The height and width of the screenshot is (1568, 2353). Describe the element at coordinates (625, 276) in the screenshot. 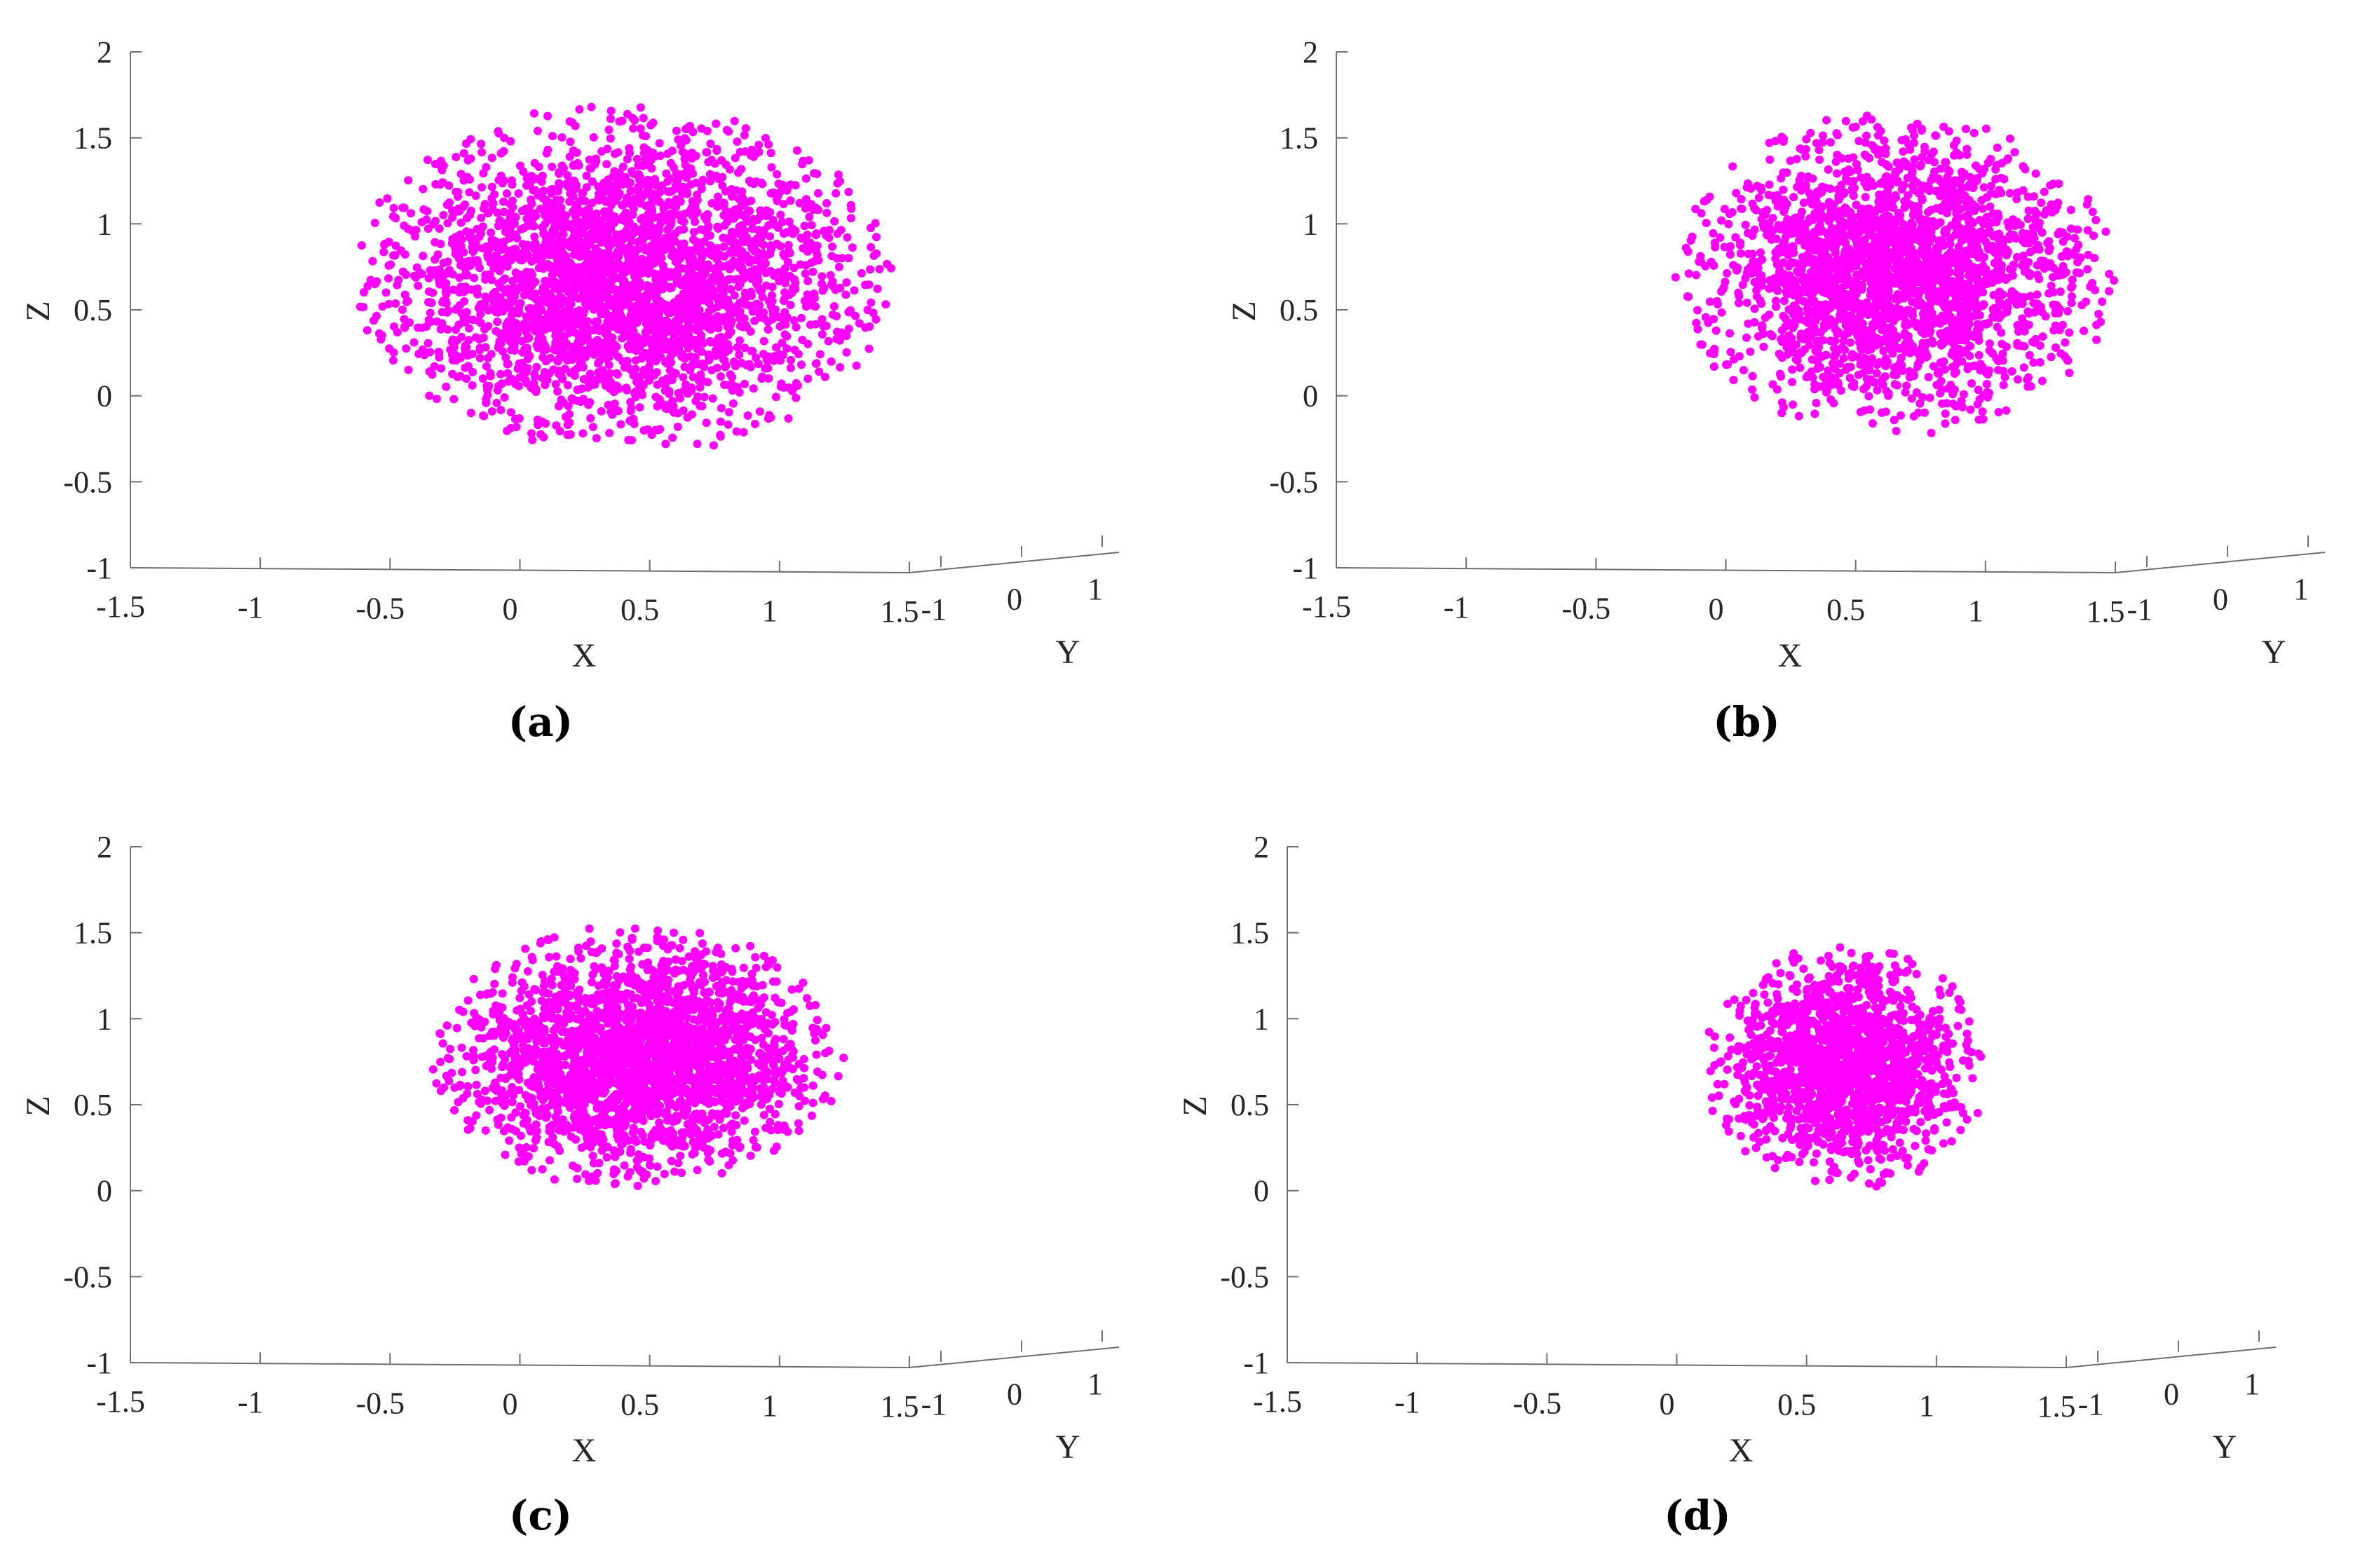

I see `scatter-points` at that location.